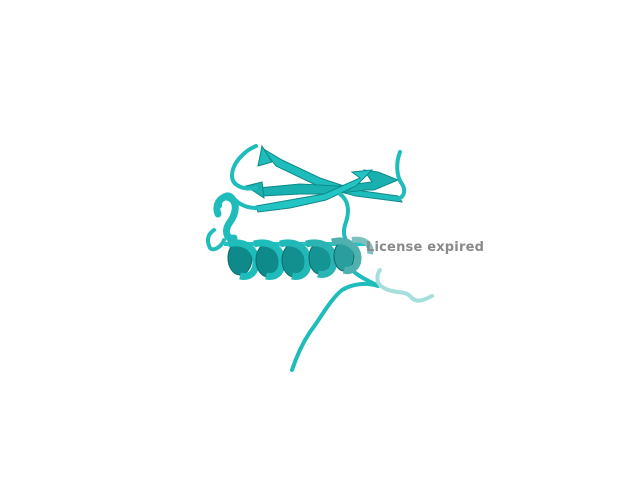 Image resolution: width=640 pixels, height=480 pixels. I want to click on beta-strand, so click(314, 191).